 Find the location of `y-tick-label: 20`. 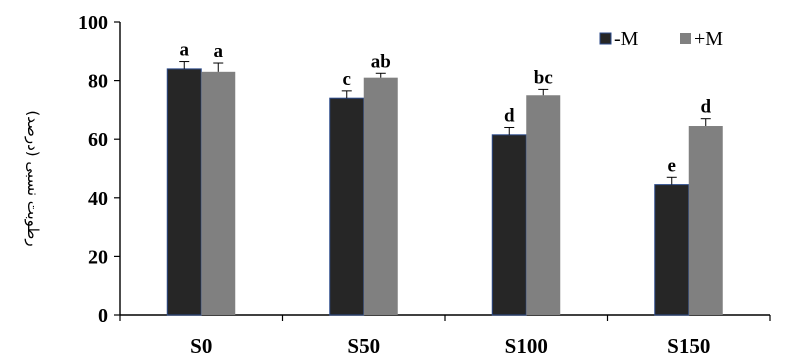

y-tick-label: 20 is located at coordinates (98, 257).